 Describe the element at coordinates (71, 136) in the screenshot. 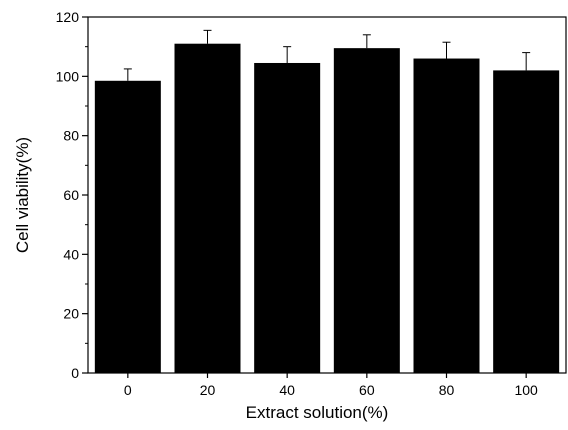

I see `y-tick-label: 80` at that location.